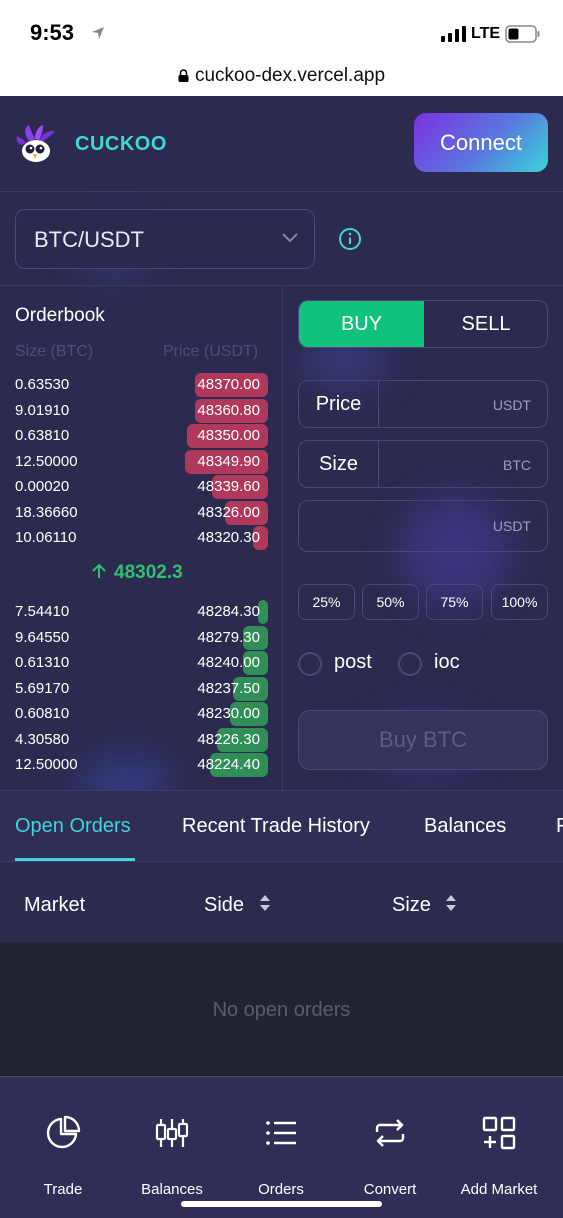  What do you see at coordinates (390, 1133) in the screenshot?
I see `repeat-icon` at bounding box center [390, 1133].